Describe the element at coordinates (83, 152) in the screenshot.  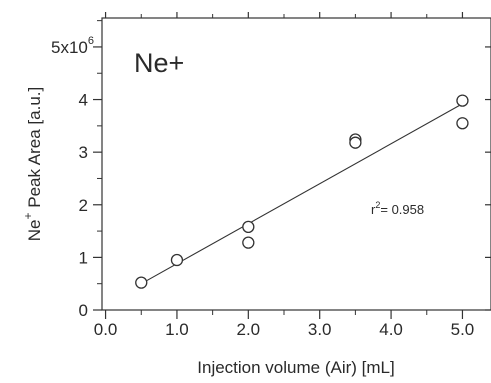
I see `y-tick-label: 3` at that location.